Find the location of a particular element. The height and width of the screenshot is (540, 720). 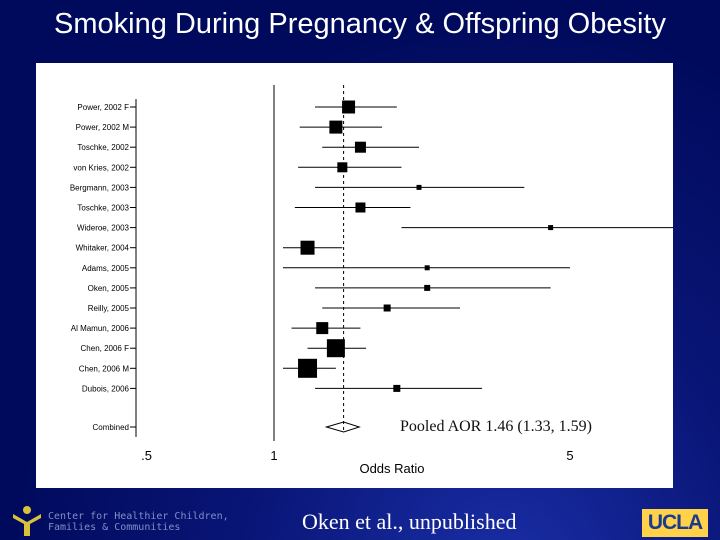

combined-diamond is located at coordinates (342, 427).